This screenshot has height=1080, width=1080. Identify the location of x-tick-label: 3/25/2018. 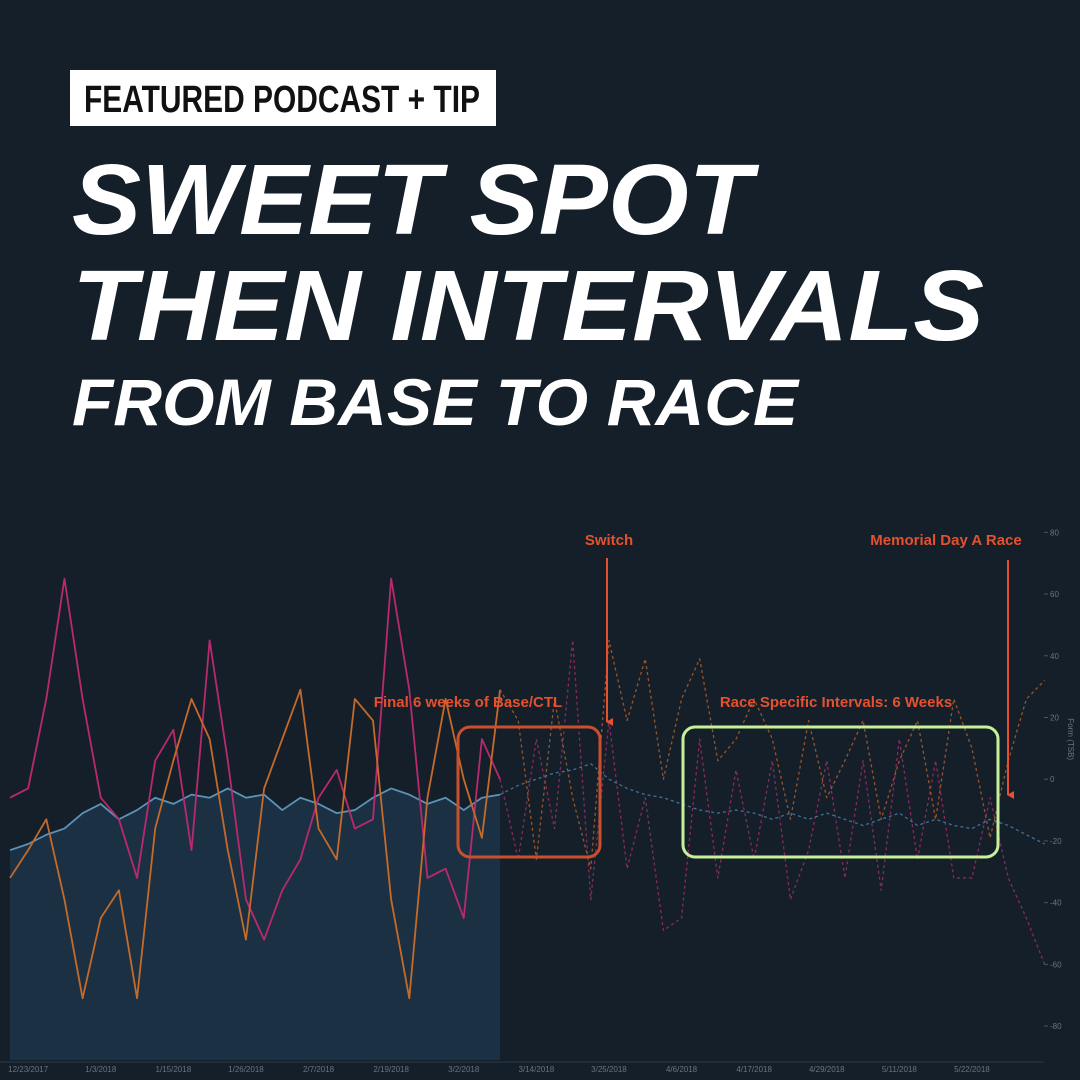
(609, 1069).